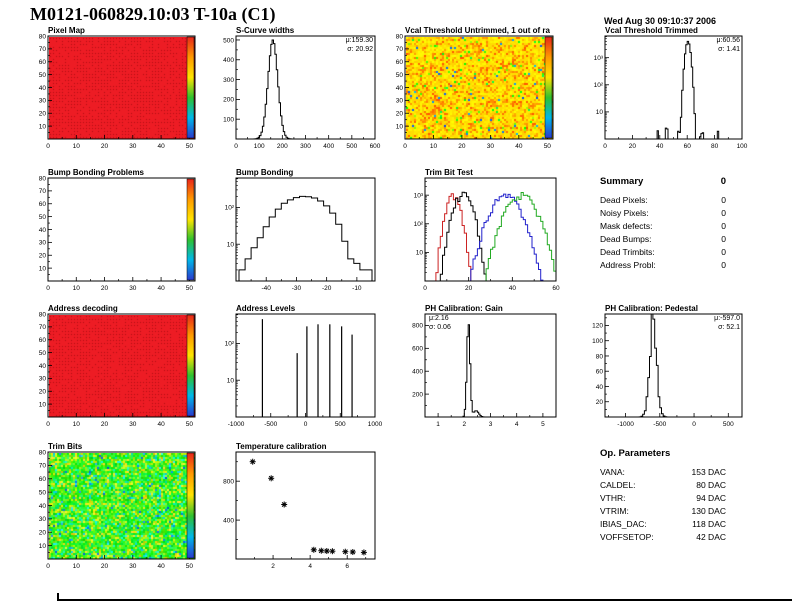  What do you see at coordinates (360, 49) in the screenshot?
I see `stat-sigma: σ: 20.92` at bounding box center [360, 49].